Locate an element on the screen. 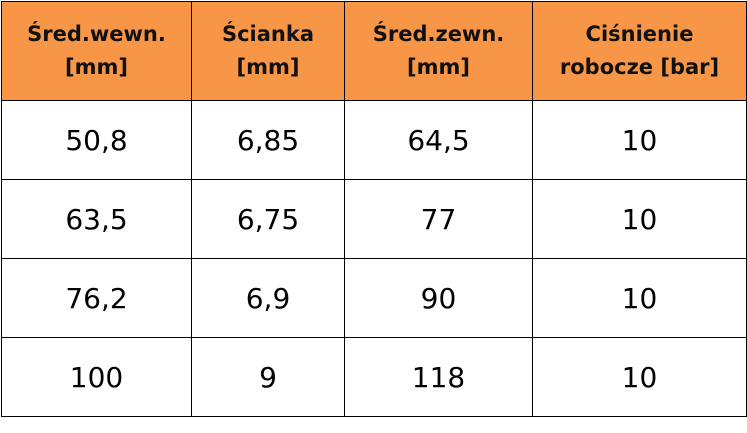 This screenshot has width=747, height=433. cell-wall-thickness: 6,85 is located at coordinates (268, 140).